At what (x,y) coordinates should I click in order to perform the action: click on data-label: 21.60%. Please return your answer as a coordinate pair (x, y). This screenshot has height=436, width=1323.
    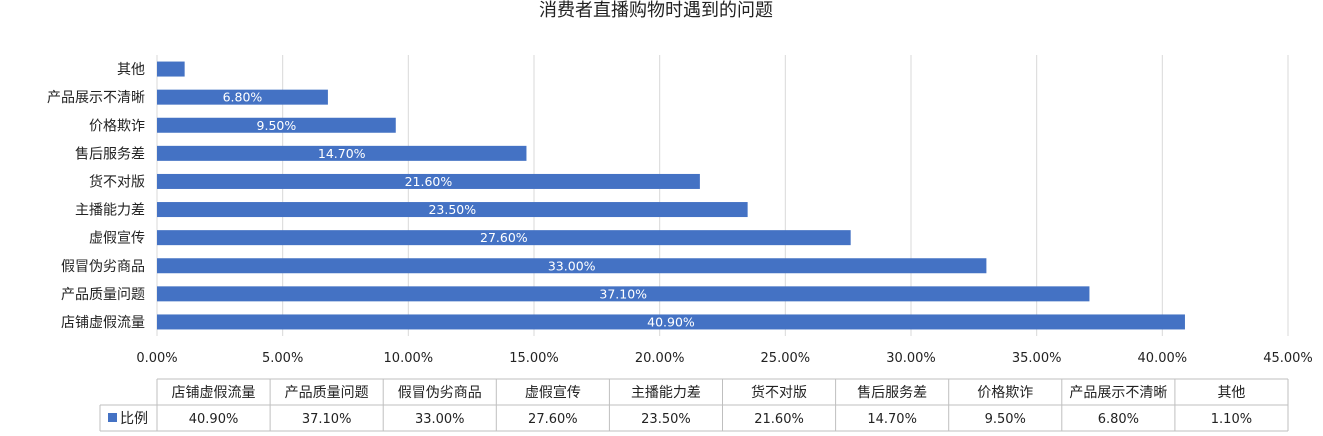
    Looking at the image, I should click on (429, 181).